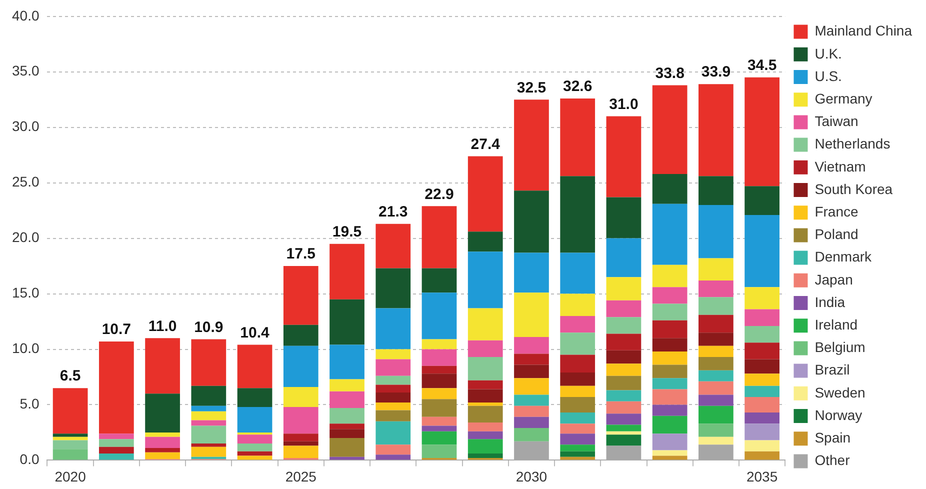 This screenshot has width=926, height=489. What do you see at coordinates (840, 392) in the screenshot?
I see `legend-label: Sweden` at bounding box center [840, 392].